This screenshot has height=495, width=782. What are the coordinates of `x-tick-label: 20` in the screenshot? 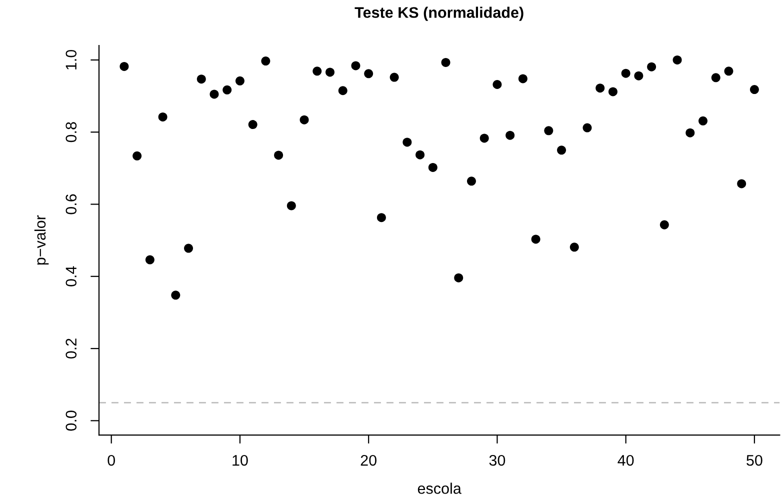 It's located at (368, 460).